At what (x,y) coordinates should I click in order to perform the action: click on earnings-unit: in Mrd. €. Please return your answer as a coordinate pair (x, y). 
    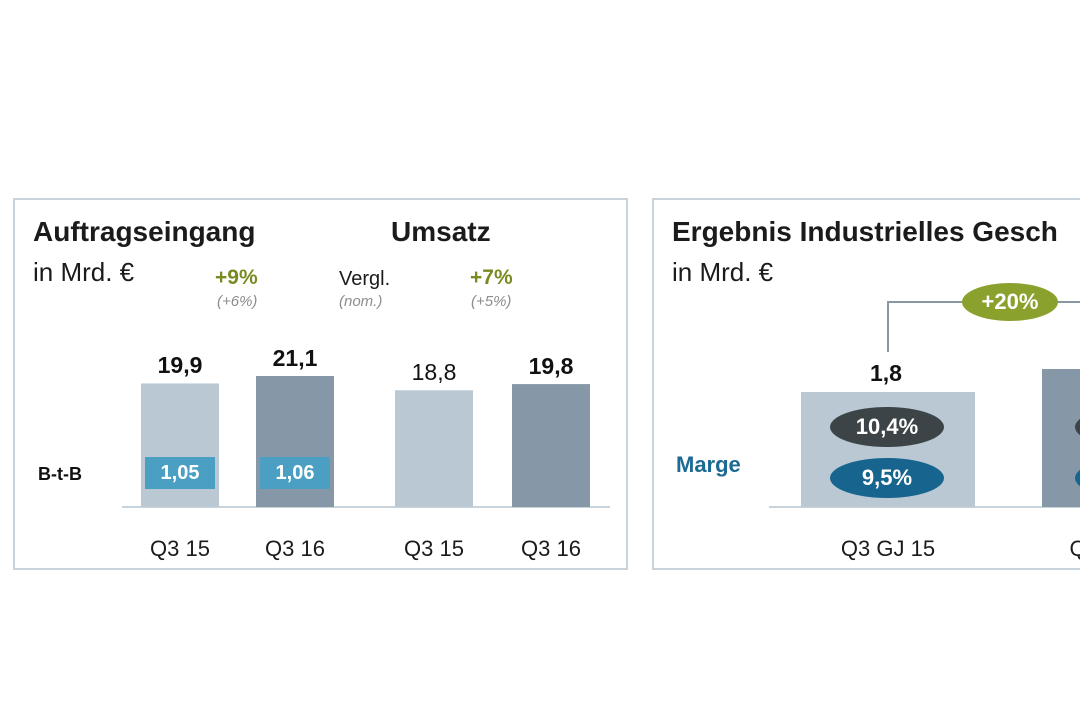
    Looking at the image, I should click on (723, 272).